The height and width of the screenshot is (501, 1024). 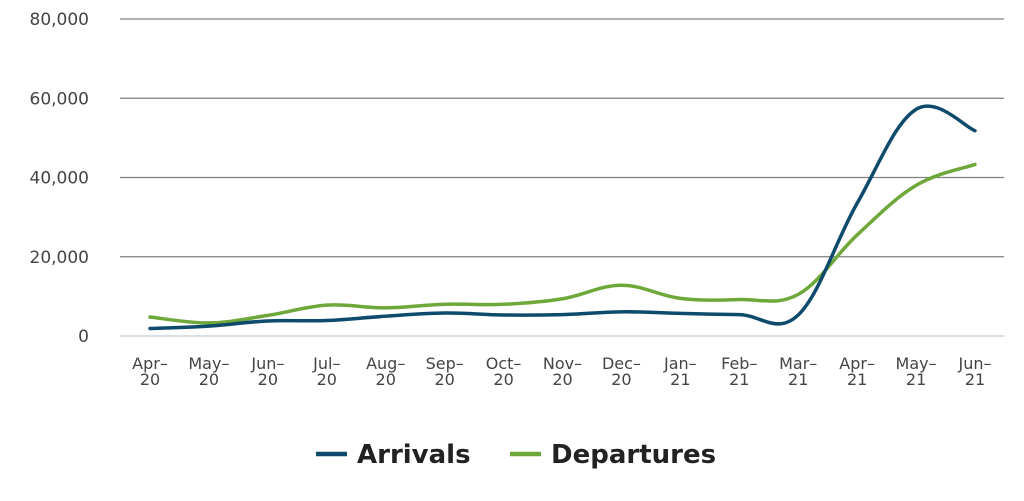 I want to click on x-tick-label-line: Jul–, so click(x=326, y=363).